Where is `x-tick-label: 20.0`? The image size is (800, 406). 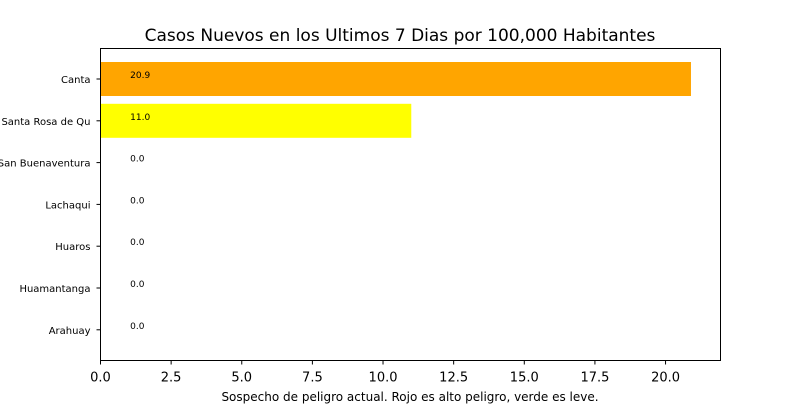
x-tick-label: 20.0 is located at coordinates (665, 378).